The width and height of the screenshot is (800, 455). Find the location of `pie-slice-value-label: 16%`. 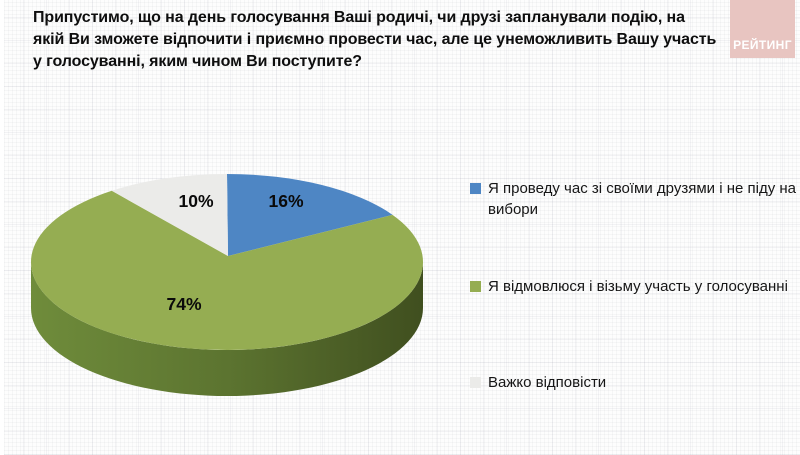

pie-slice-value-label: 16% is located at coordinates (285, 201).